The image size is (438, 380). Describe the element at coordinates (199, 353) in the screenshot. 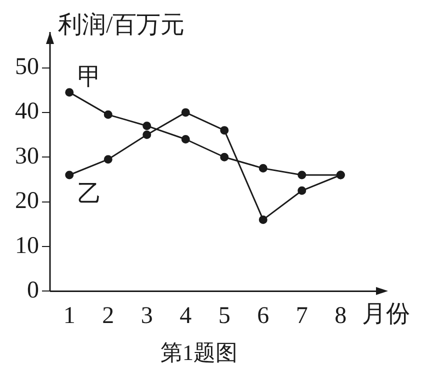

I see `text: 第1题图` at that location.